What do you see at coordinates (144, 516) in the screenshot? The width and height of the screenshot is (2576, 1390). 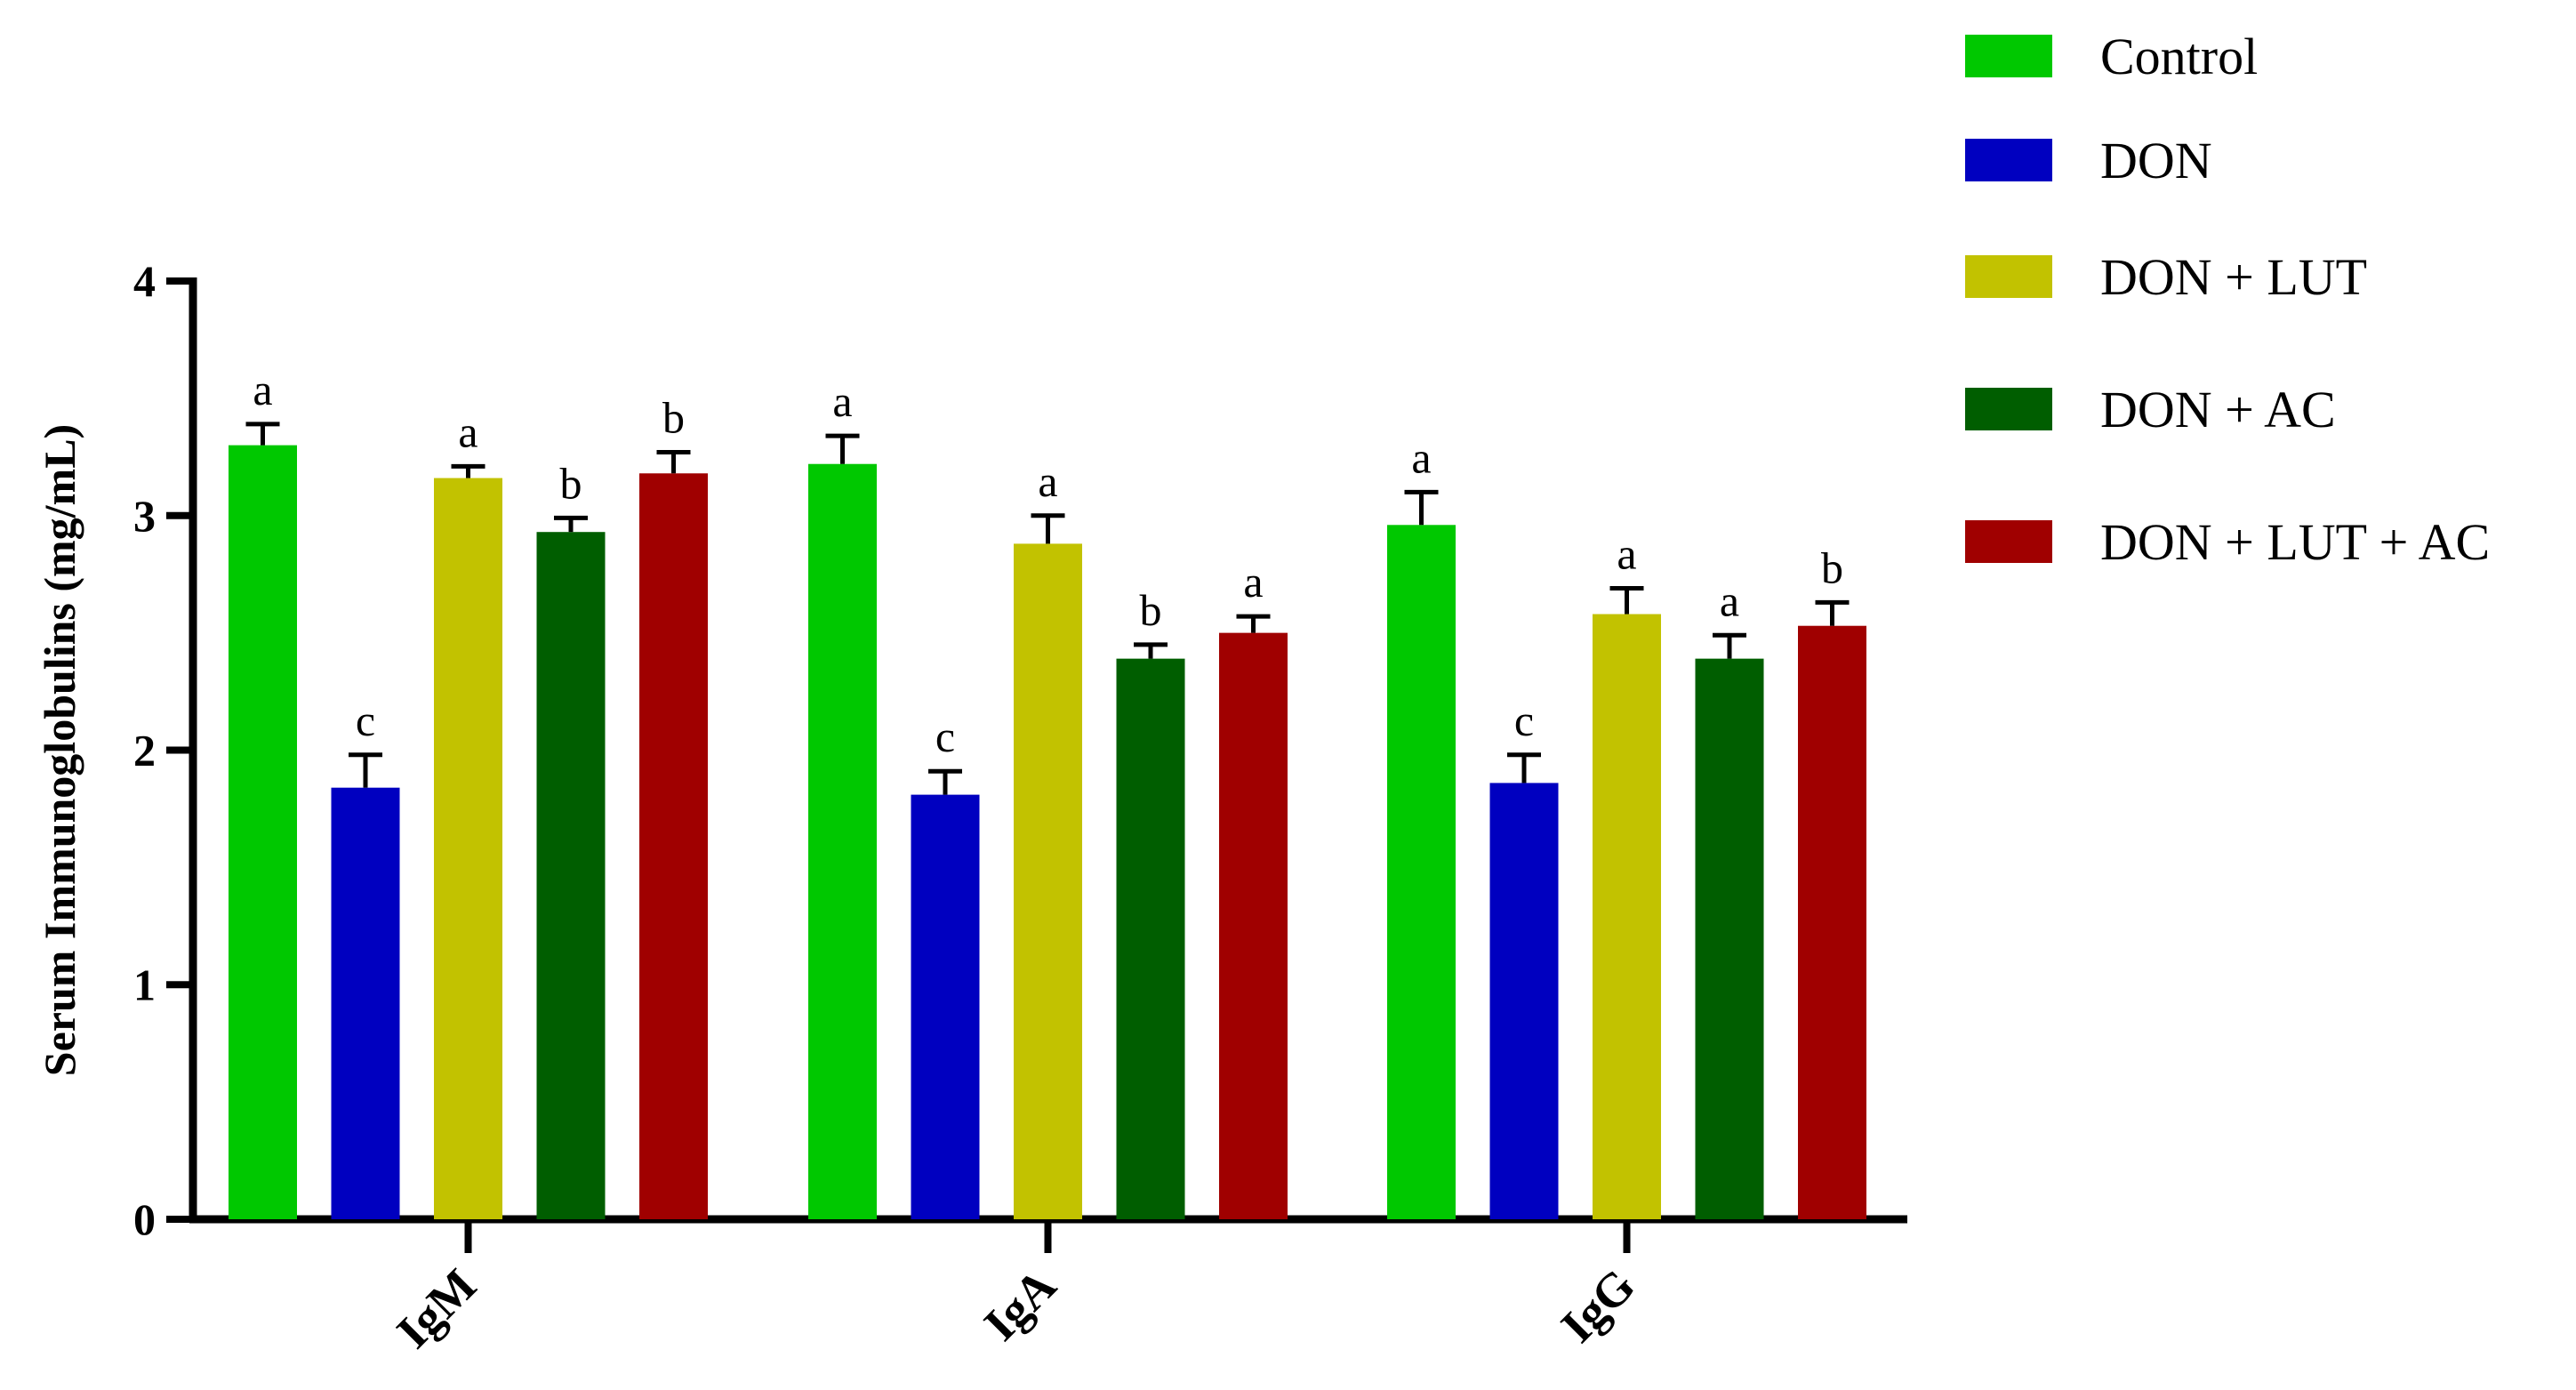 I see `y-tick-label: 3` at bounding box center [144, 516].